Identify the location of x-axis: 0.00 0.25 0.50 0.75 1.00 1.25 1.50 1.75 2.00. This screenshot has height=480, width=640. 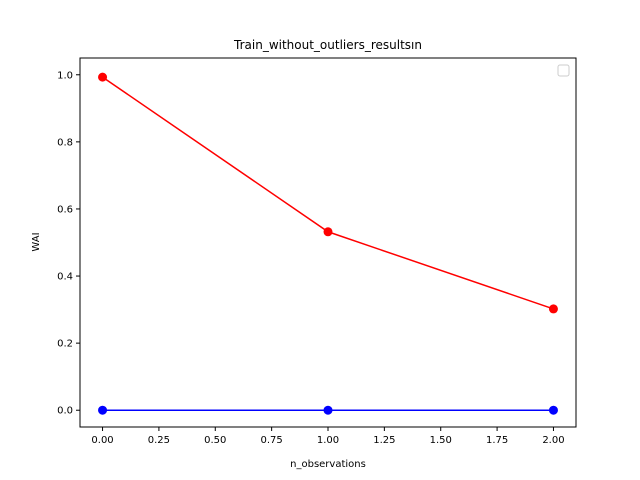
(328, 436).